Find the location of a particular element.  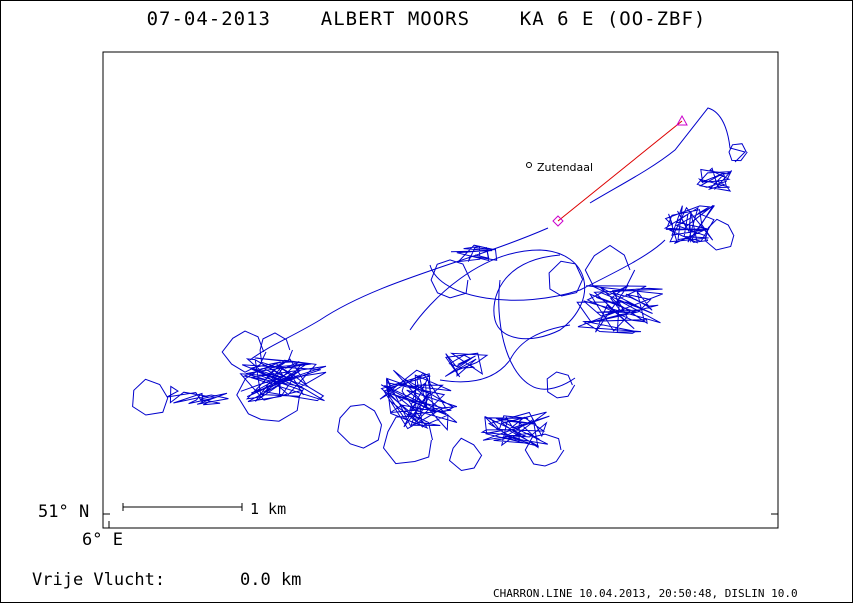

thermal-ring-south-east is located at coordinates (544, 450).